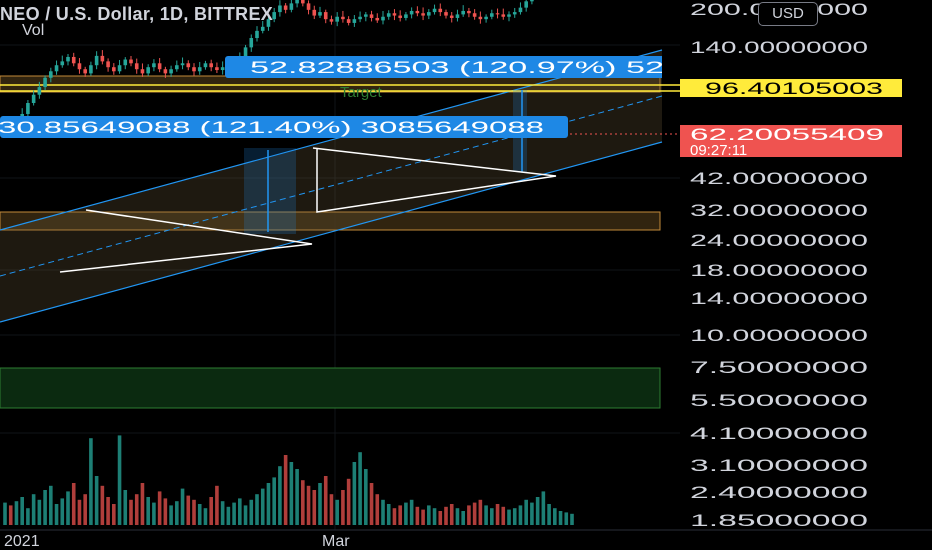  I want to click on brown-support-zone, so click(330, 221).